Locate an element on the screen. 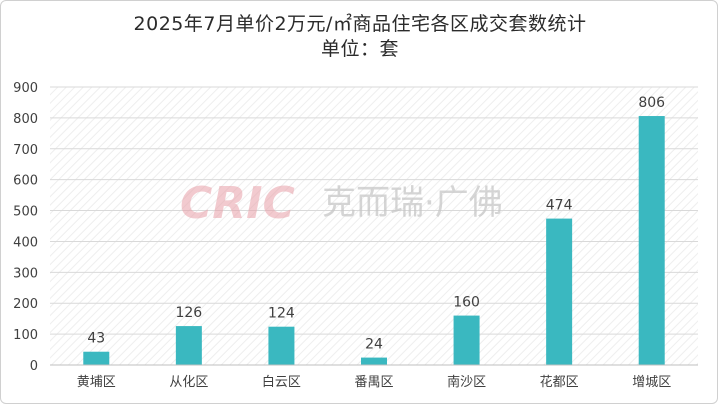  x-category-label: 白云区 is located at coordinates (281, 382).